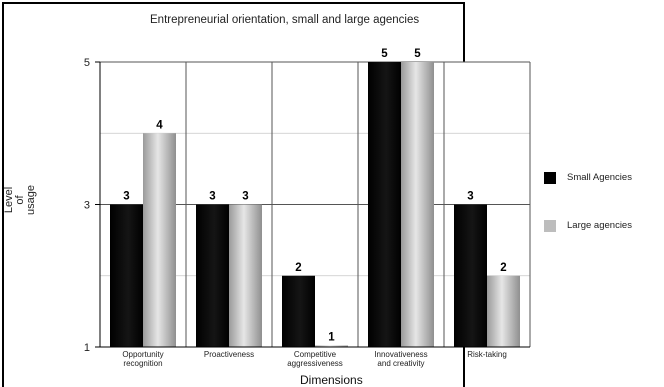 This screenshot has height=387, width=664. Describe the element at coordinates (159, 125) in the screenshot. I see `bar-value-label: 4` at that location.